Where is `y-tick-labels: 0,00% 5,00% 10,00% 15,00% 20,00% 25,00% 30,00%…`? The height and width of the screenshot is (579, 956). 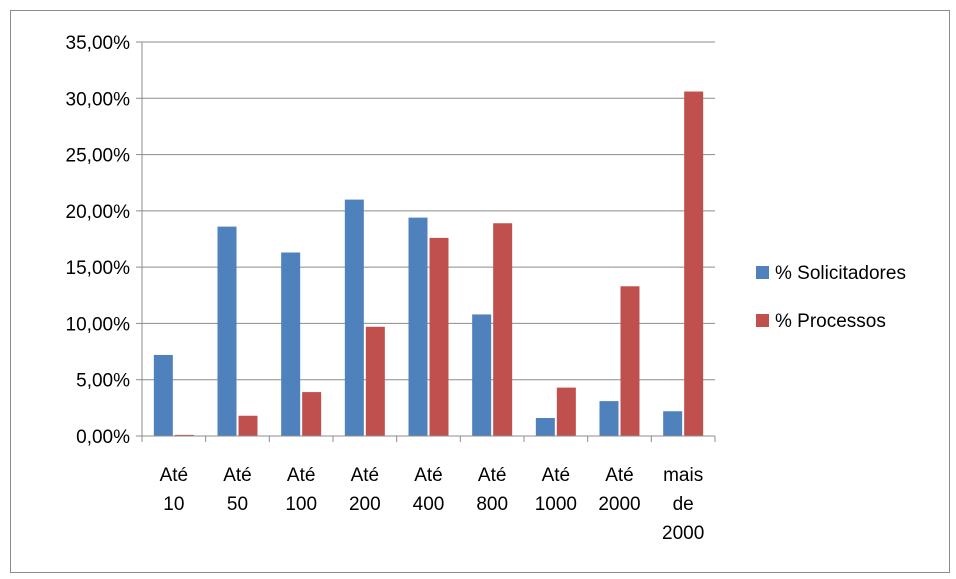 y-tick-labels: 0,00% 5,00% 10,00% 15,00% 20,00% 25,00% 30,00%… is located at coordinates (98, 240).